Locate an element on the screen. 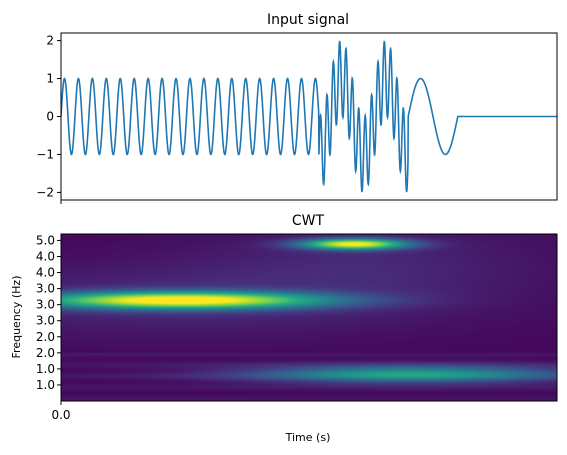 This screenshot has width=567, height=455. cwt-y-ticks: 5.0 4.0 4.0 3.0 3.0 3.0 2.0 2.0 1.0 1.0 is located at coordinates (48, 312).